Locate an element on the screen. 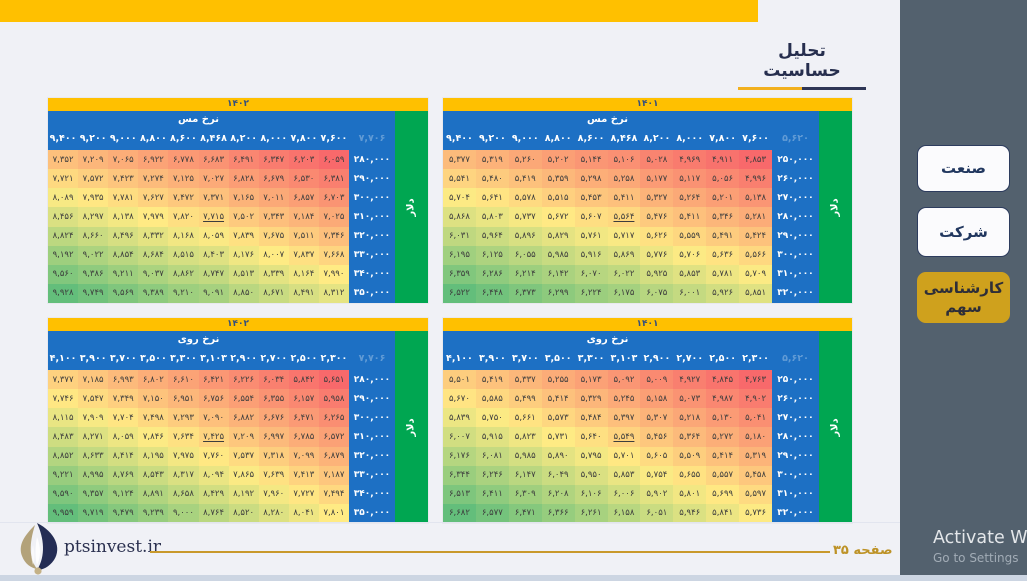 This screenshot has height=581, width=1027. heat-cell: ۷,۸۲۰ is located at coordinates (183, 217).